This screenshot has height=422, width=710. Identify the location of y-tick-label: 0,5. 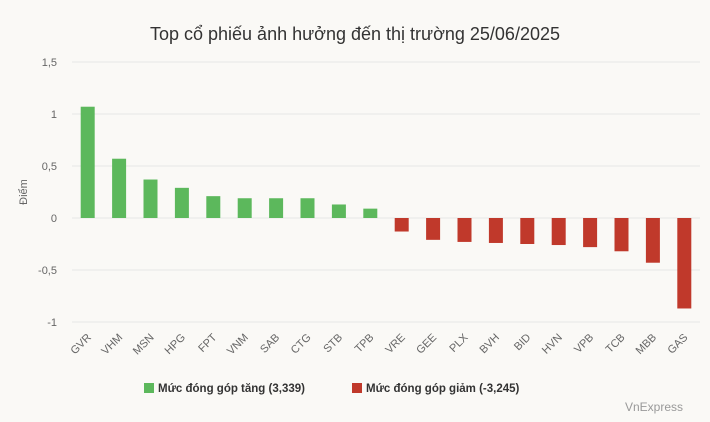
(49, 167).